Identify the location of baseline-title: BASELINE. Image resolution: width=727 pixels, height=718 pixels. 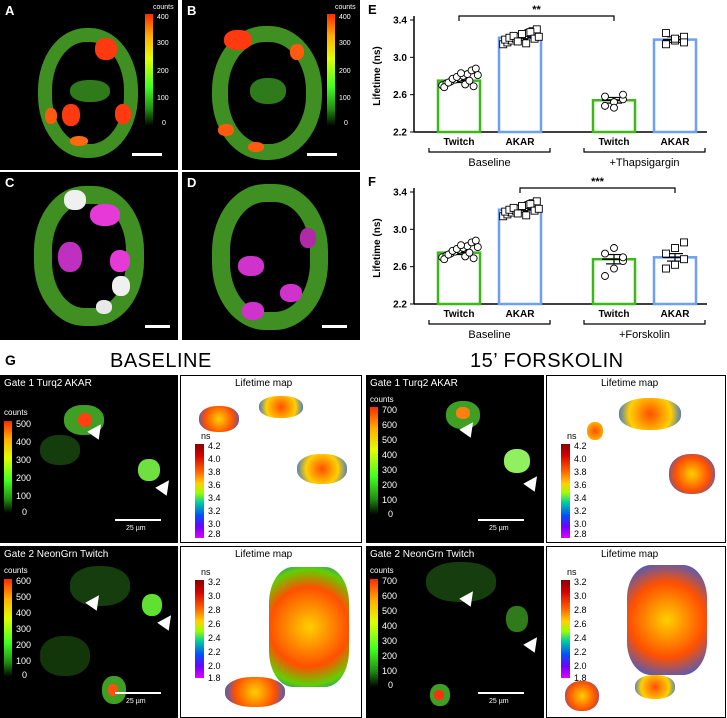
(161, 361).